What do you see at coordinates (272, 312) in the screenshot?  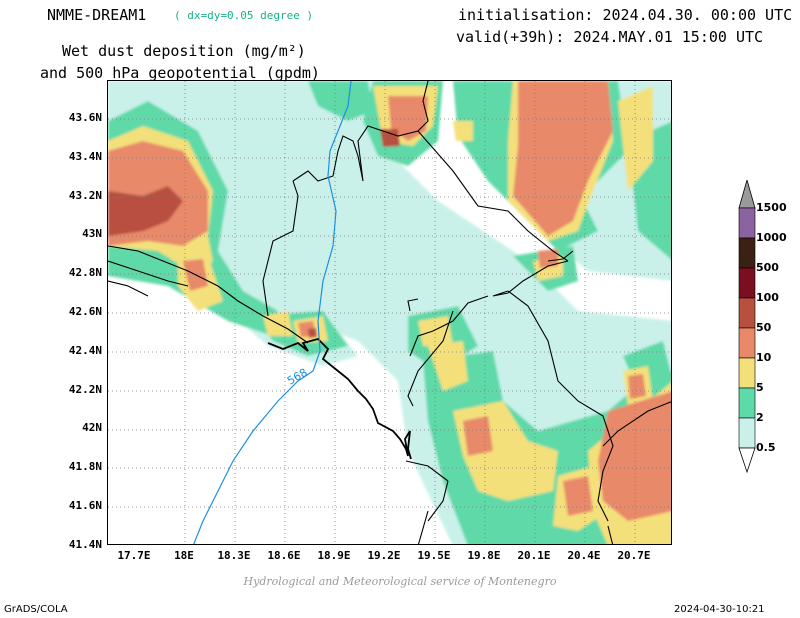 I see `geopotential-contour` at bounding box center [272, 312].